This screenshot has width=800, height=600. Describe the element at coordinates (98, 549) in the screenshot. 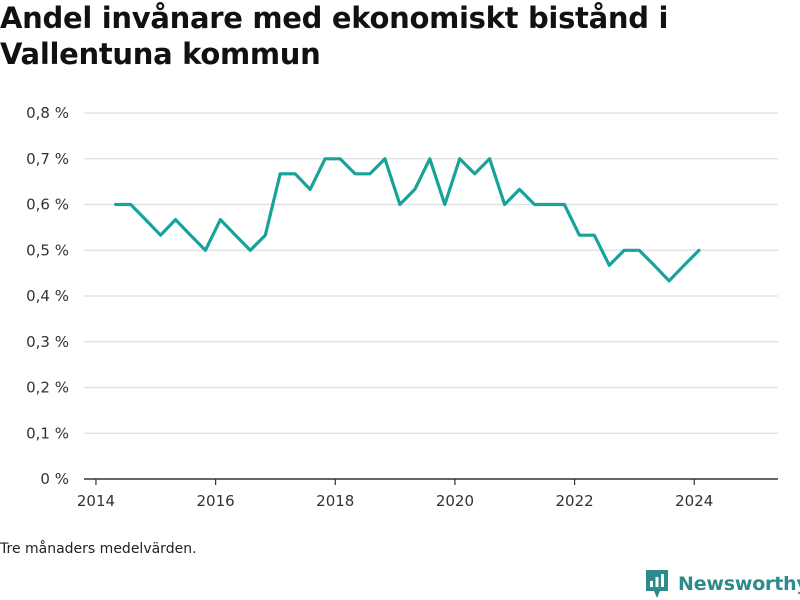

I see `footnote: Tre månaders medelvärden.` at that location.